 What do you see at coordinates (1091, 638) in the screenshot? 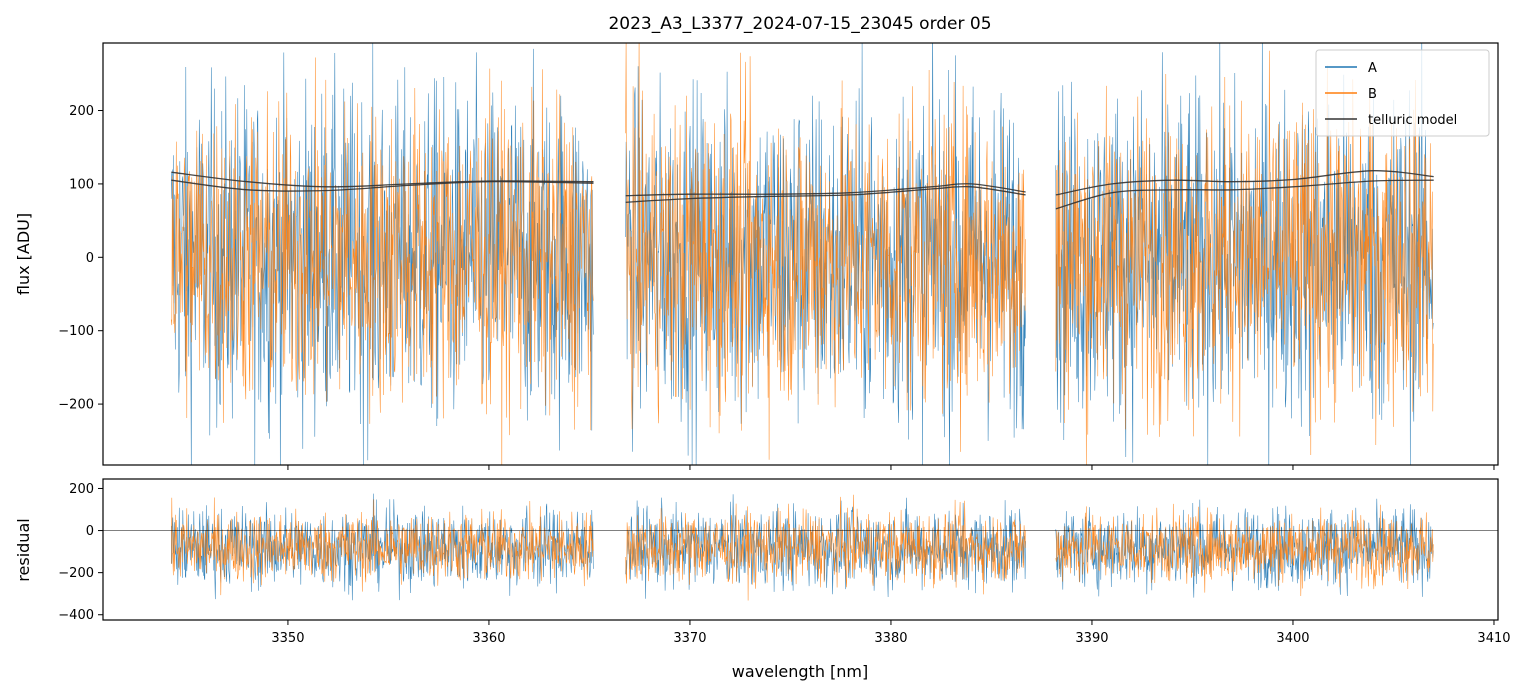
I see `residual-x-tick-label: 3390` at bounding box center [1091, 638].